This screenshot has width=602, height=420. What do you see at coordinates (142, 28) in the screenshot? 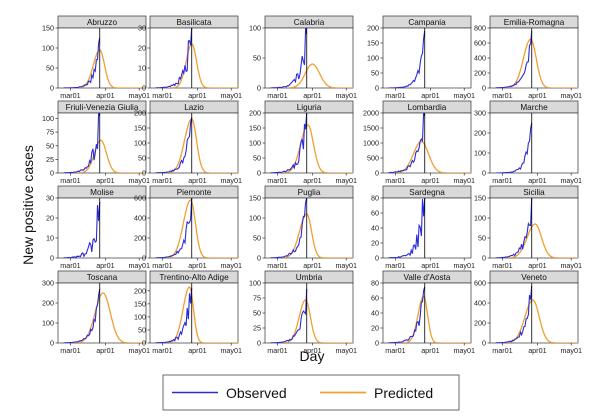
I see `y-tick-label: 30` at bounding box center [142, 28].